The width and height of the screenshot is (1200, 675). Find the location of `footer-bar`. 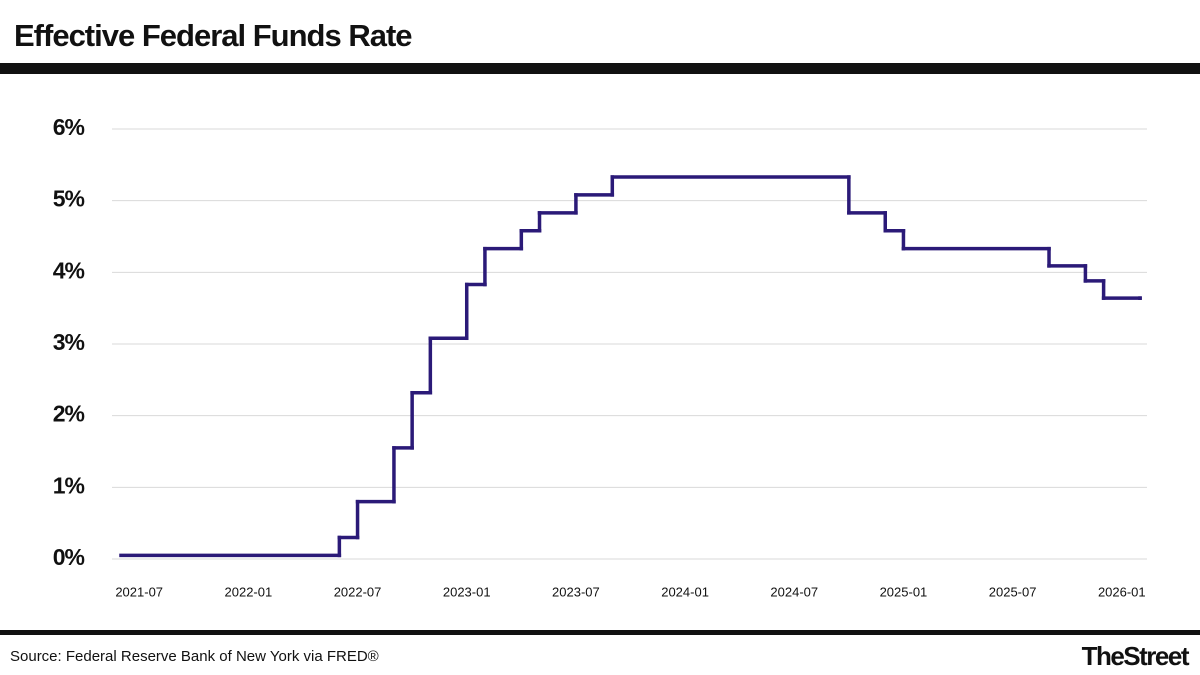

footer-bar is located at coordinates (600, 632).